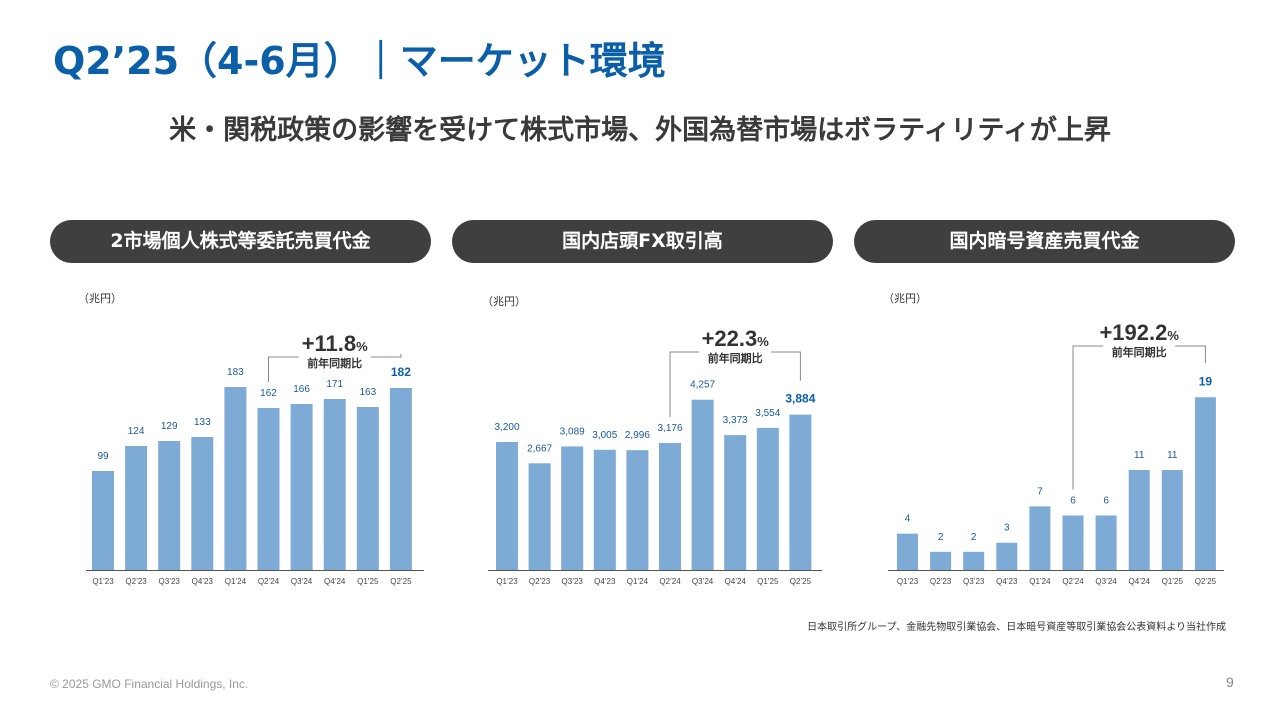 Image resolution: width=1280 pixels, height=720 pixels. What do you see at coordinates (301, 389) in the screenshot?
I see `data-label: 166` at bounding box center [301, 389].